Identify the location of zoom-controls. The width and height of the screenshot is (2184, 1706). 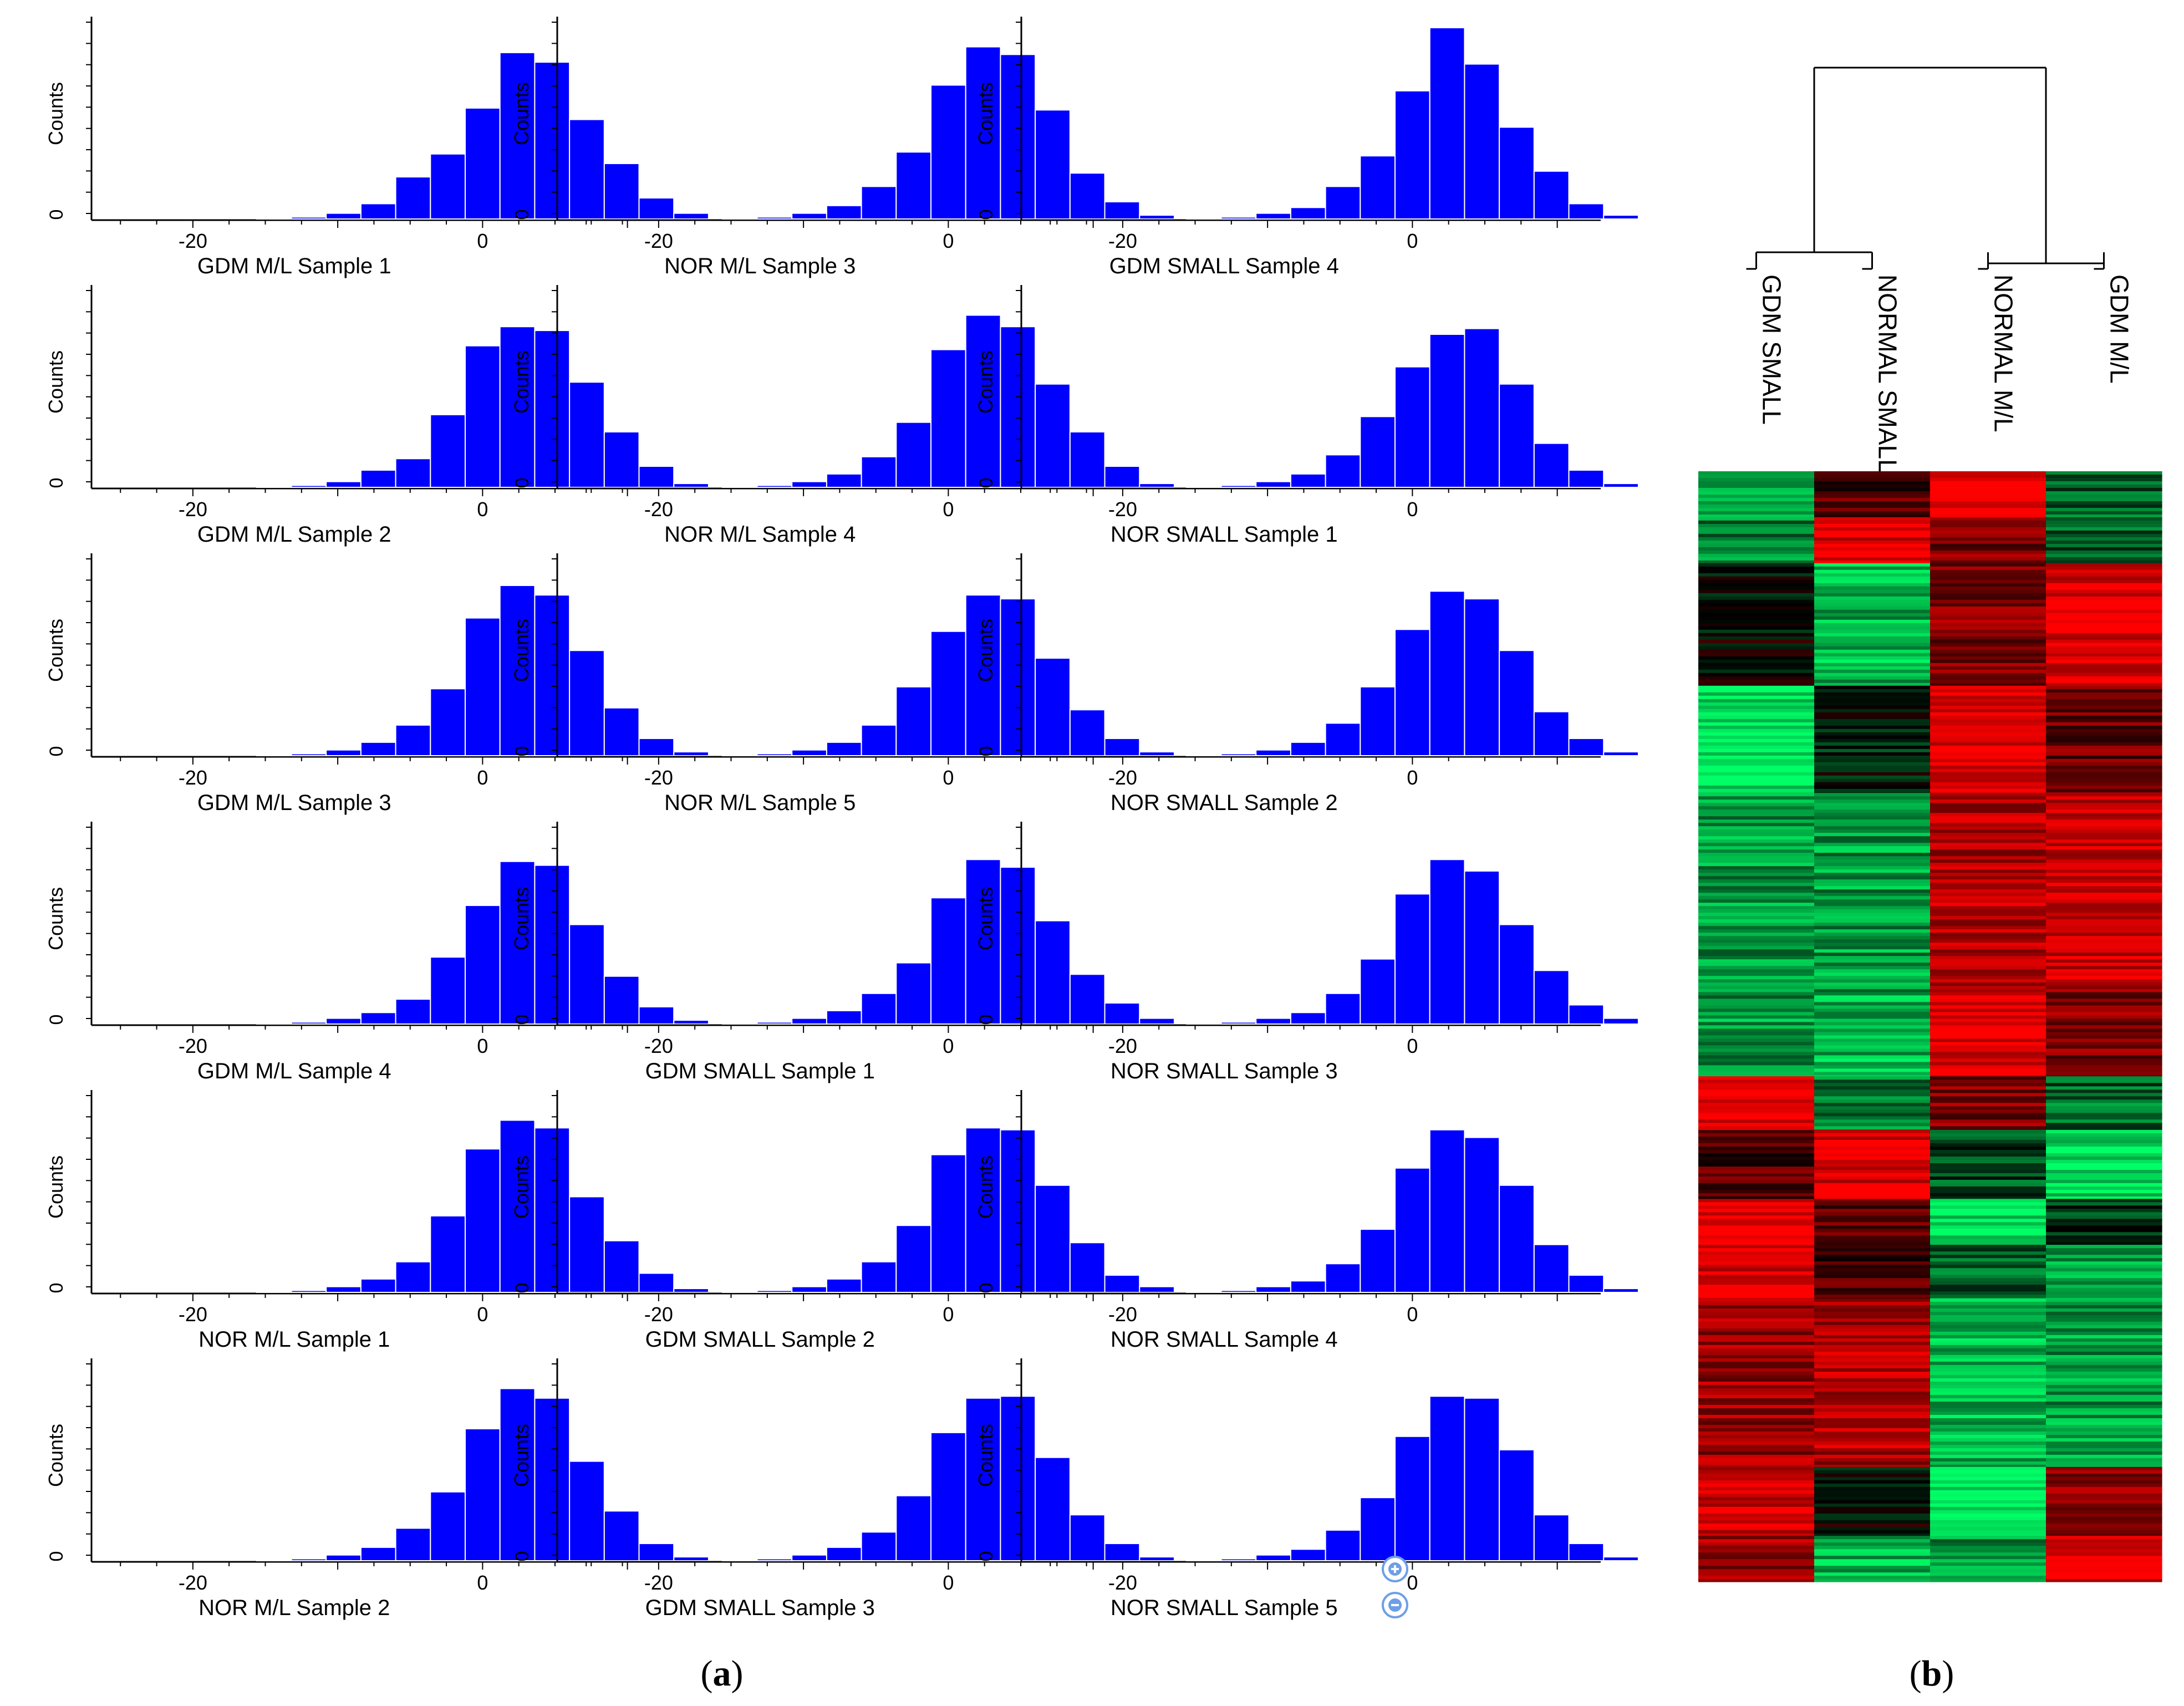
(1395, 1587).